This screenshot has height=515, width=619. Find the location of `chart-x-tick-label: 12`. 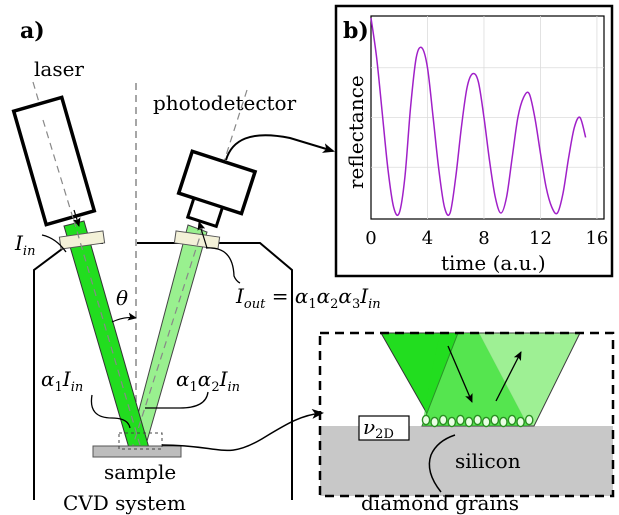

chart-x-tick-label: 12 is located at coordinates (540, 238).